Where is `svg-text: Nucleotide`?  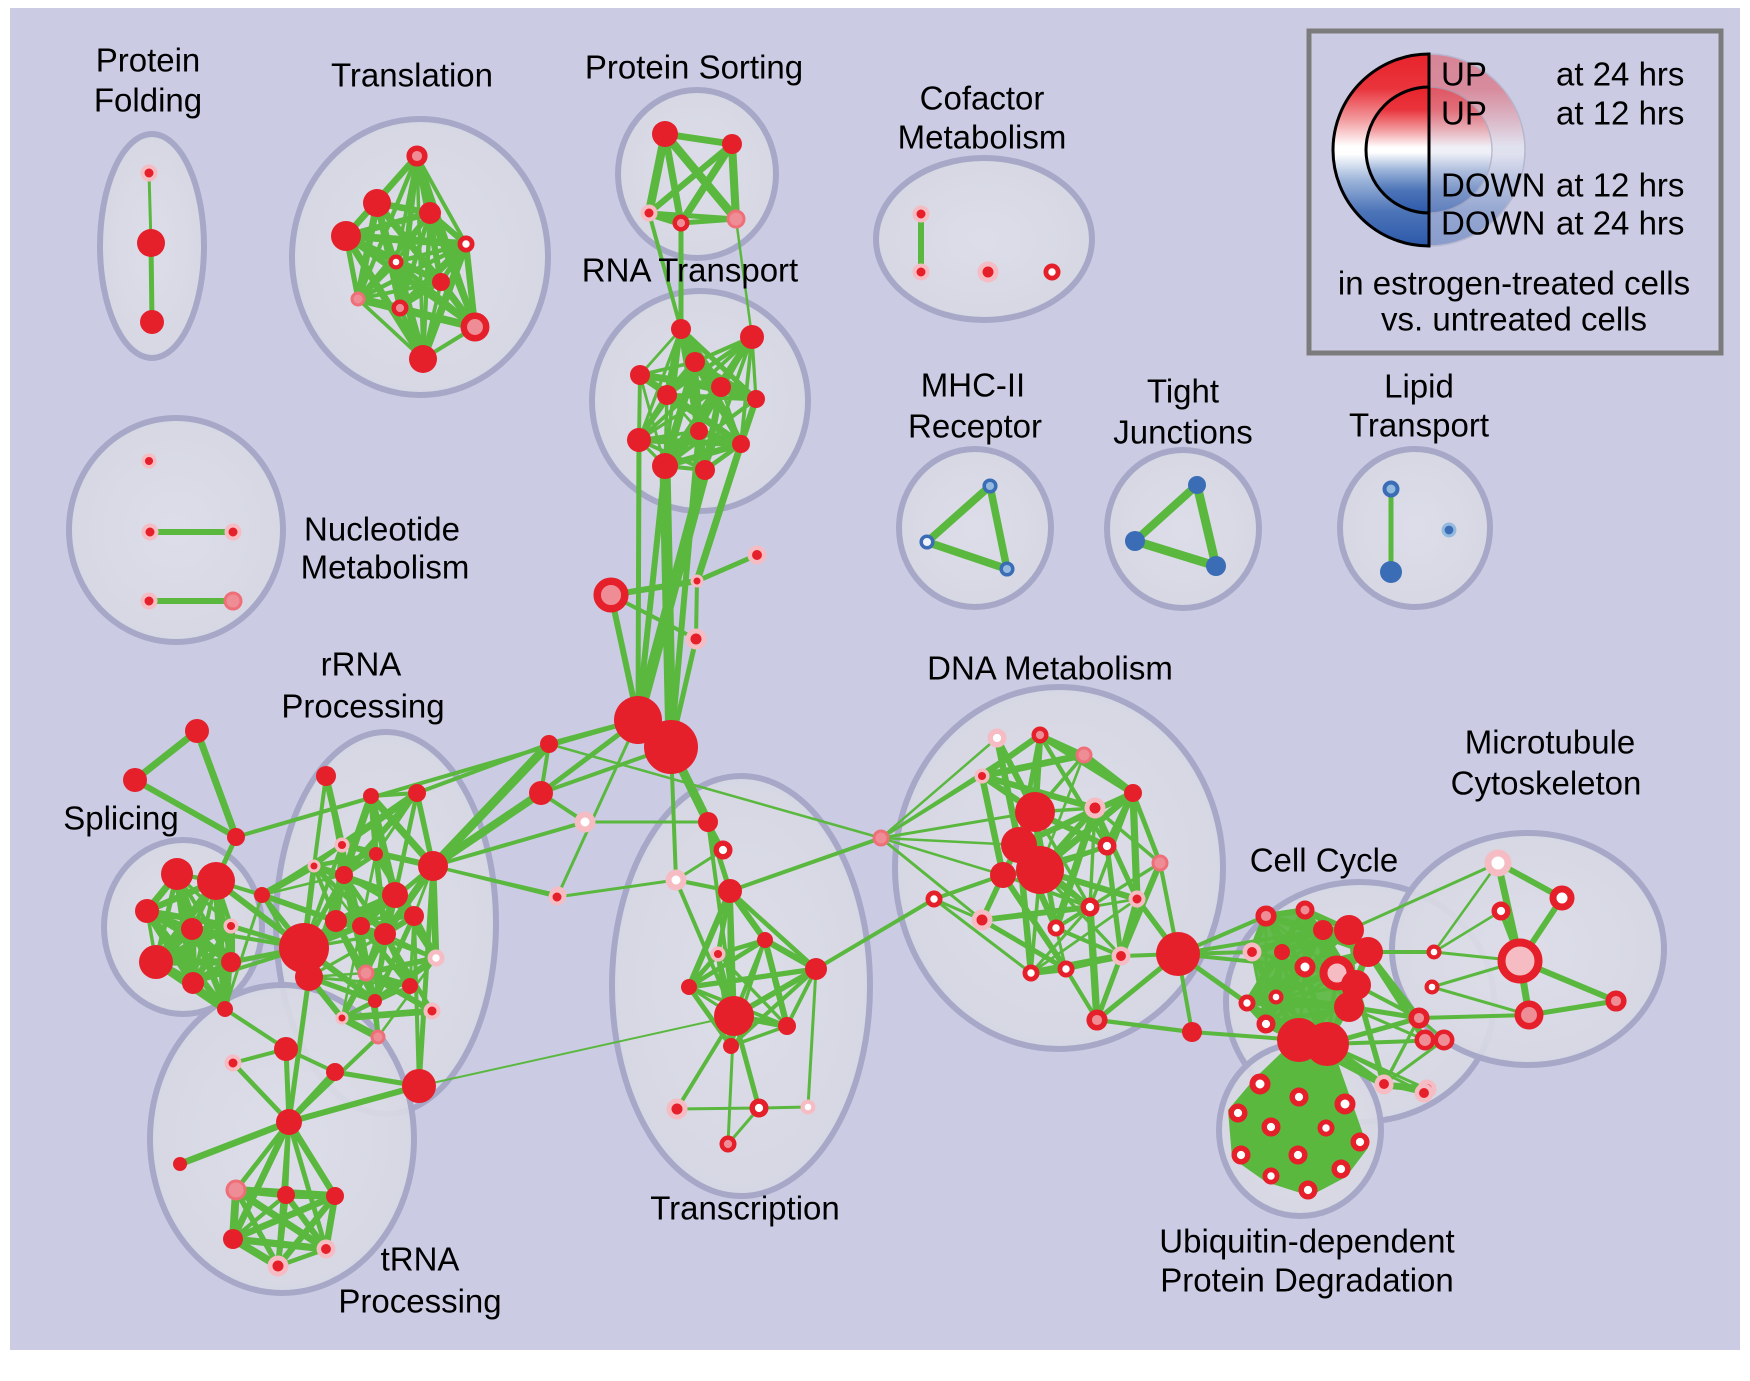 svg-text: Nucleotide is located at coordinates (382, 529).